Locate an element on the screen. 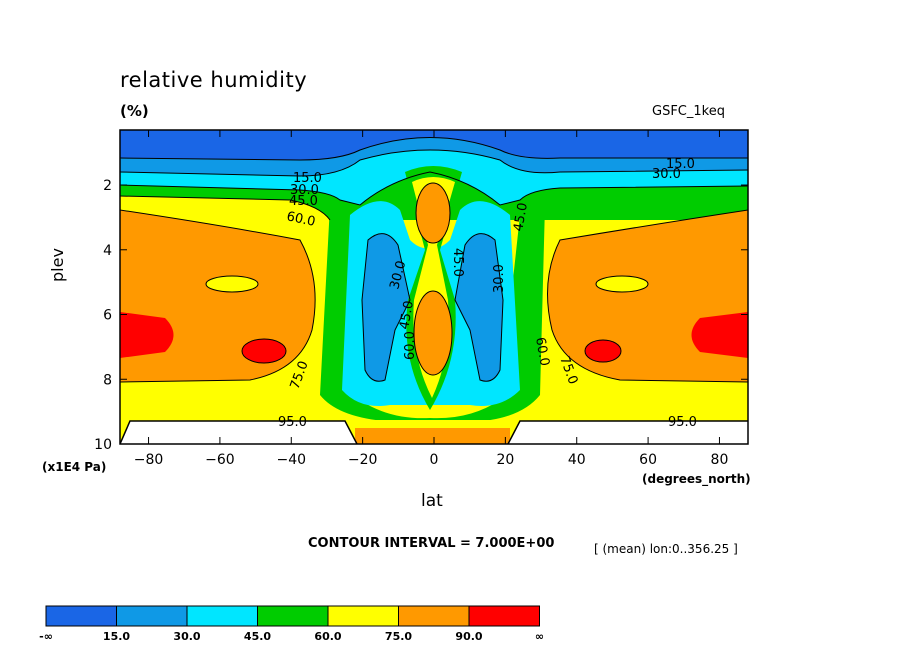 Image resolution: width=904 pixels, height=654 pixels. y-tick-label: 8 is located at coordinates (107, 380).